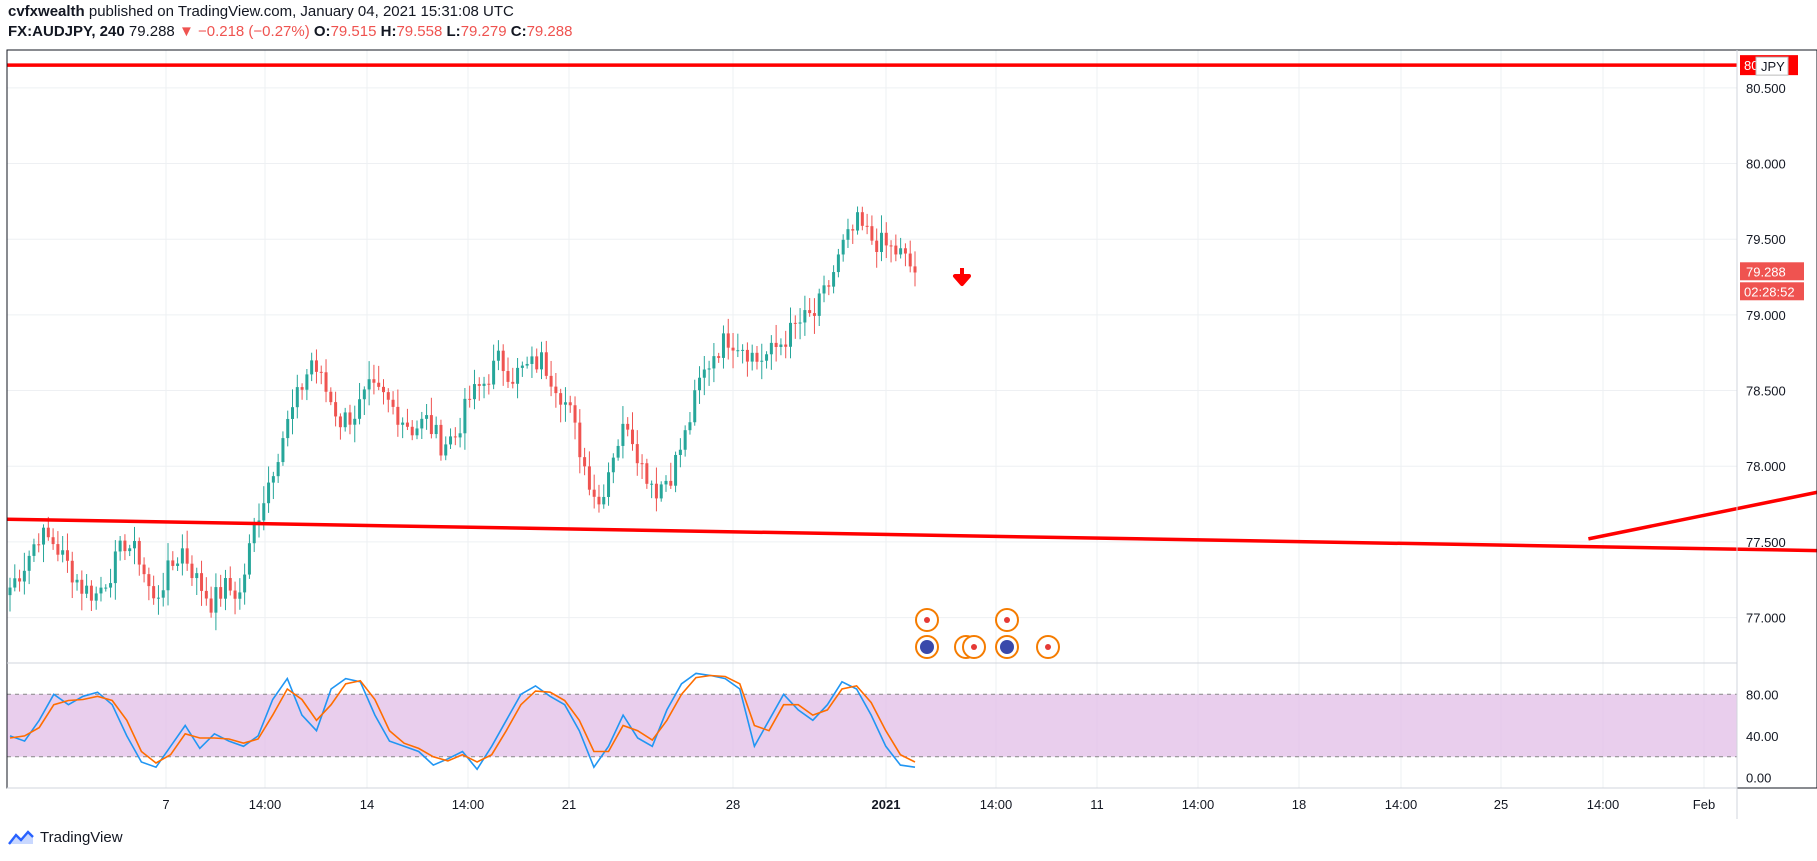  Describe the element at coordinates (1766, 542) in the screenshot. I see `y-tick-label: 77.500` at that location.